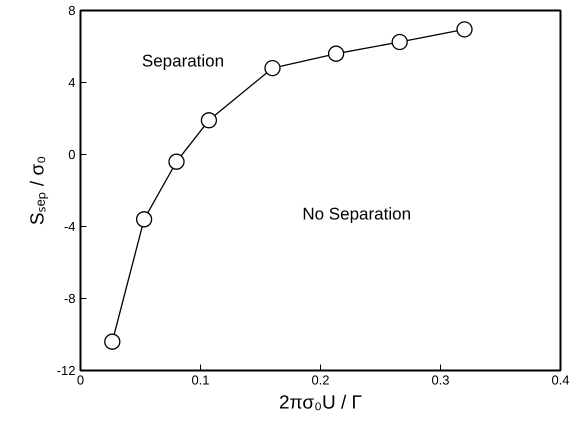 Image resolution: width=580 pixels, height=440 pixels. I want to click on y-tick-label: -4, so click(70, 226).